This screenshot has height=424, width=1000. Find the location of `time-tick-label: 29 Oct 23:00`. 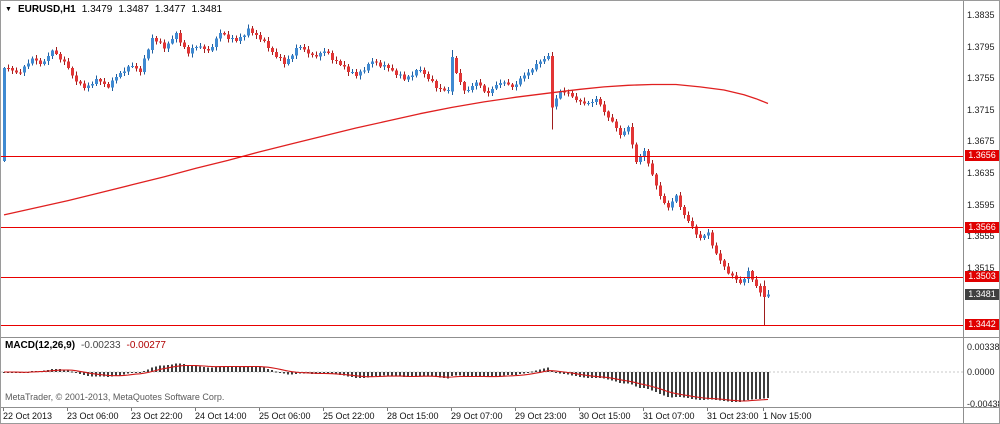

time-tick-label: 29 Oct 23:00 is located at coordinates (541, 416).